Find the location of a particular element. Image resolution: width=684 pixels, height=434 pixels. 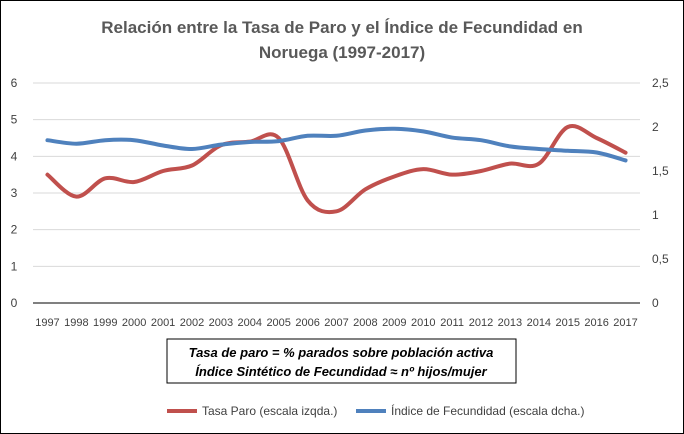

right-tick-label: 1 is located at coordinates (655, 215).